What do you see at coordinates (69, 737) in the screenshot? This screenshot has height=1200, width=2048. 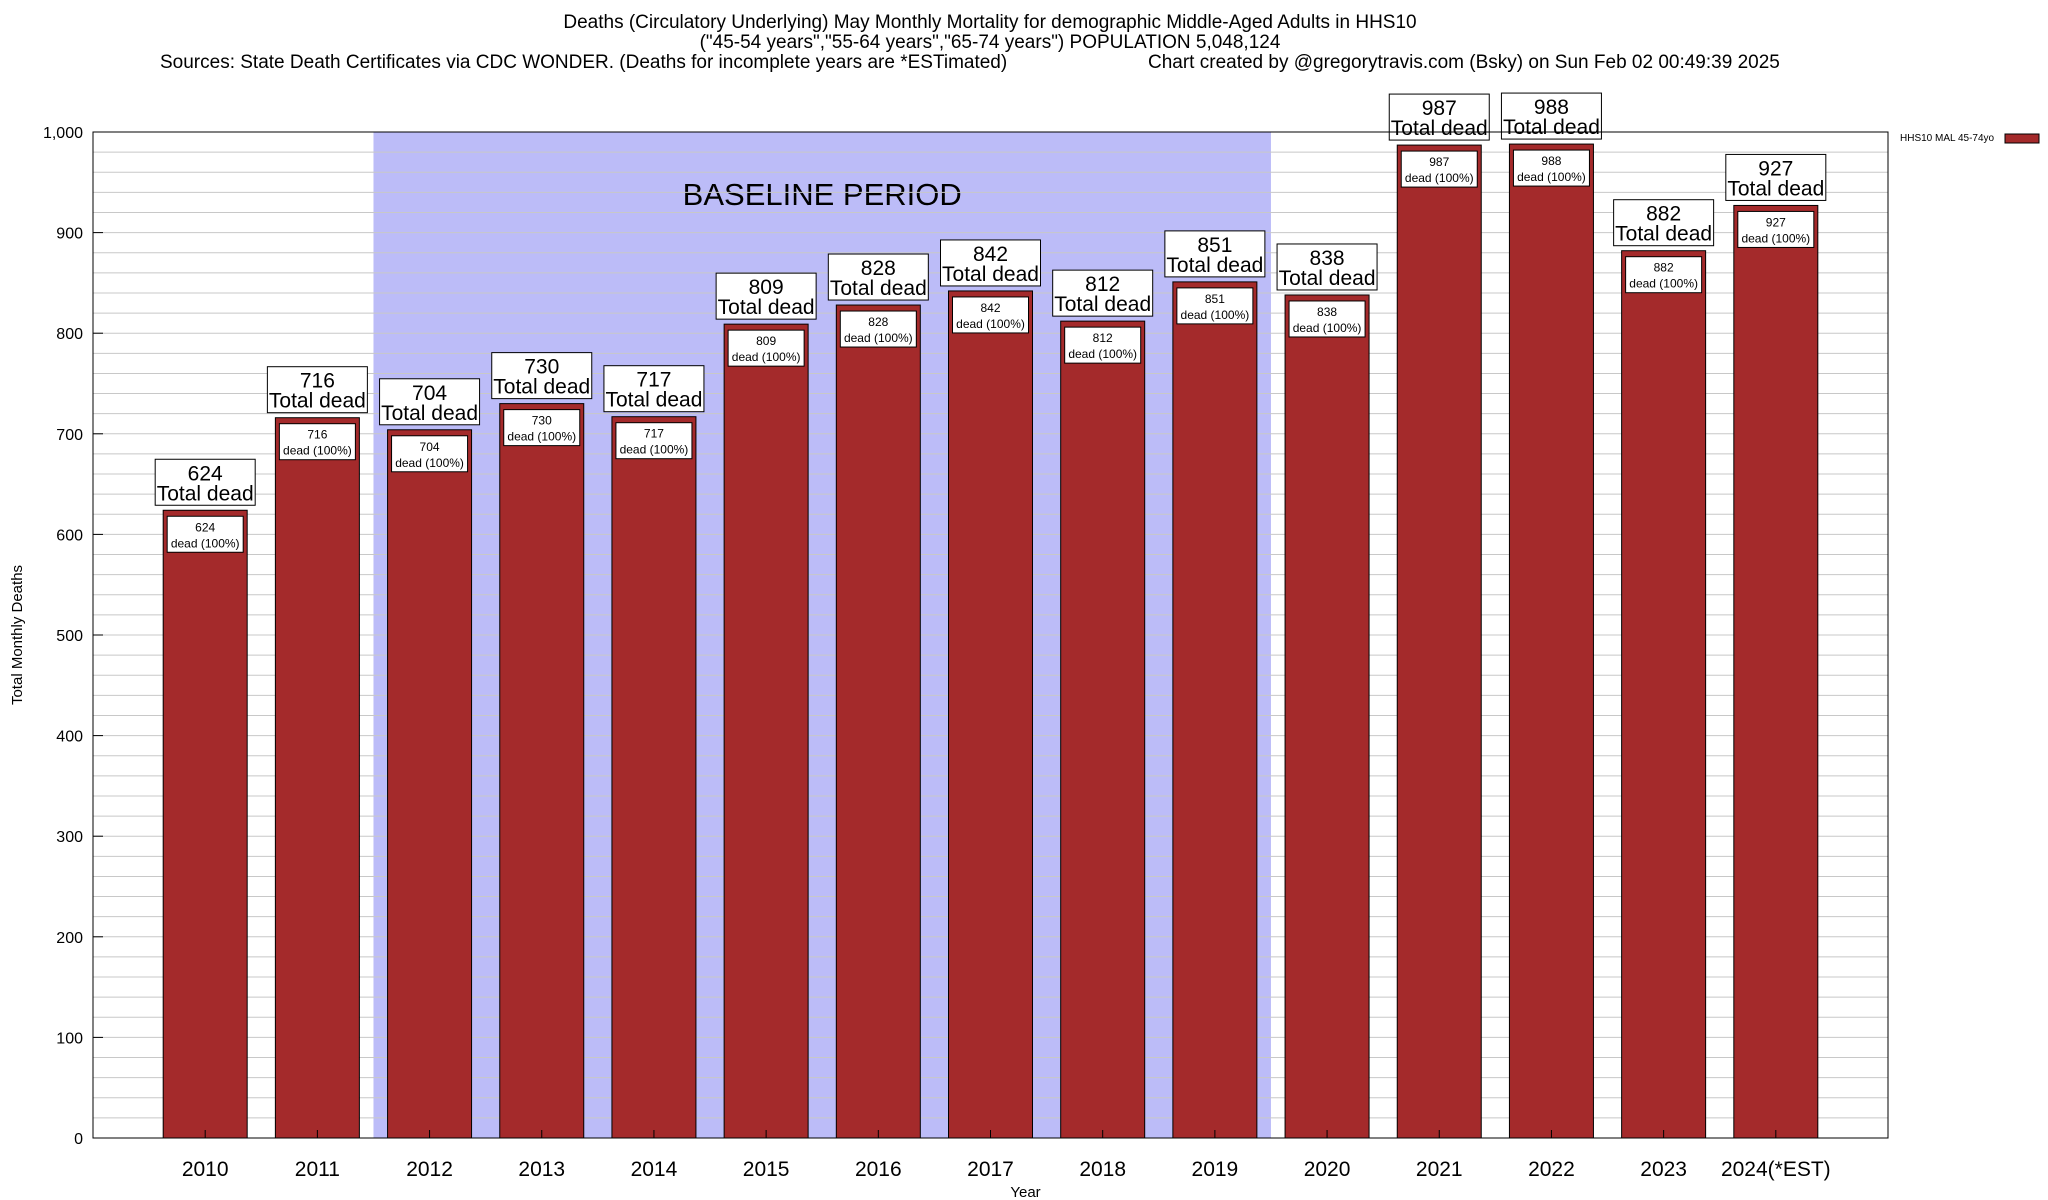 I see `y-tick-label: 400` at bounding box center [69, 737].